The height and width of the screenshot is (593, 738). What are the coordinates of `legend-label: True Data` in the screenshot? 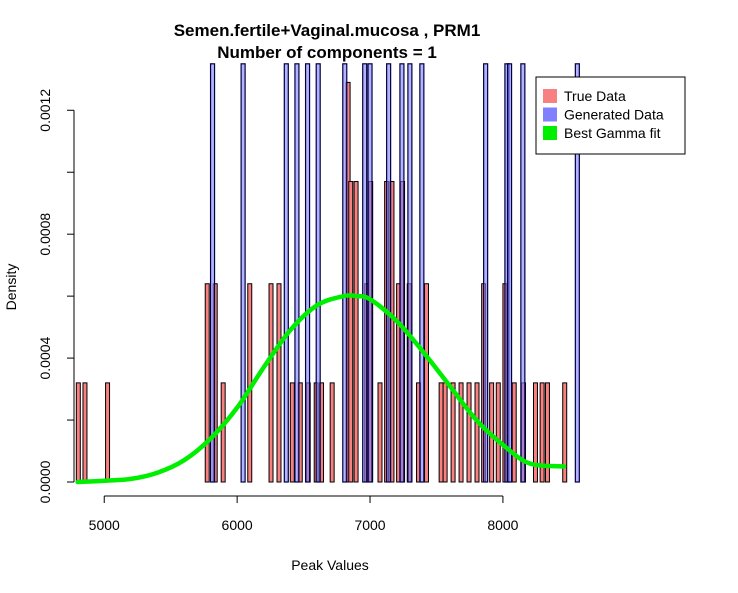 It's located at (595, 96).